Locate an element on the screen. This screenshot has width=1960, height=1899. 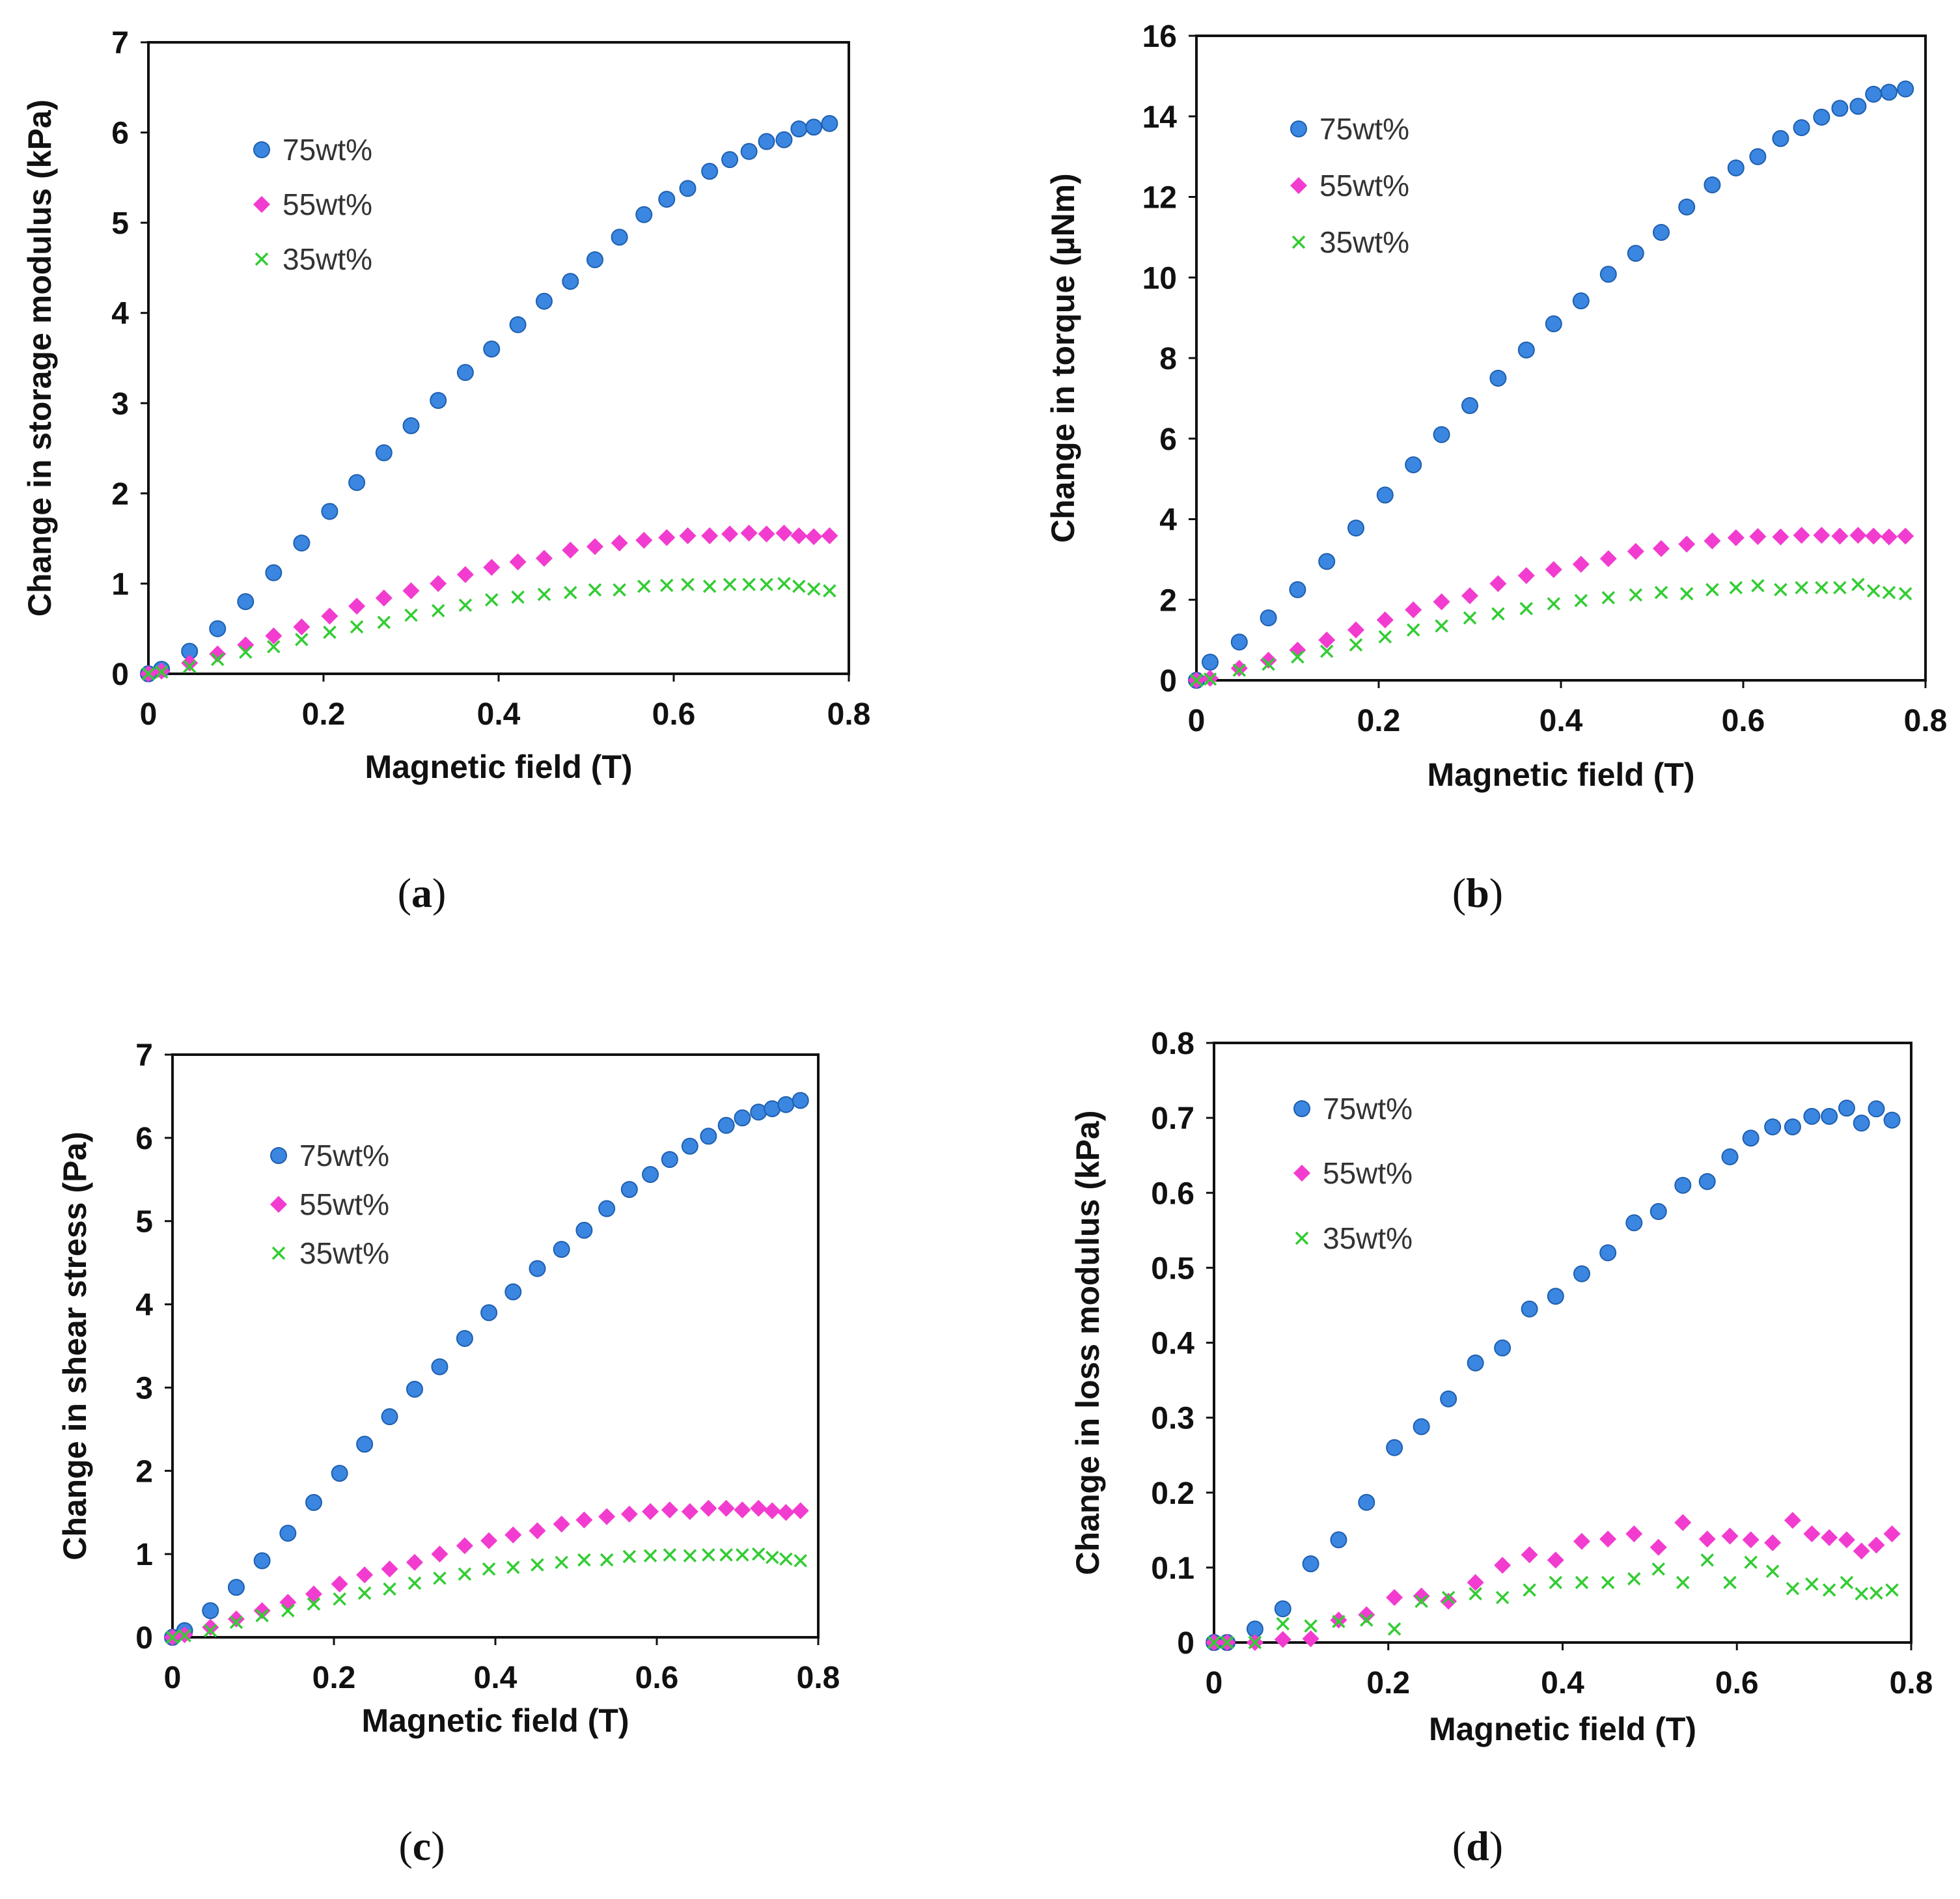
y-tick-label: 0.4 is located at coordinates (1172, 1344).